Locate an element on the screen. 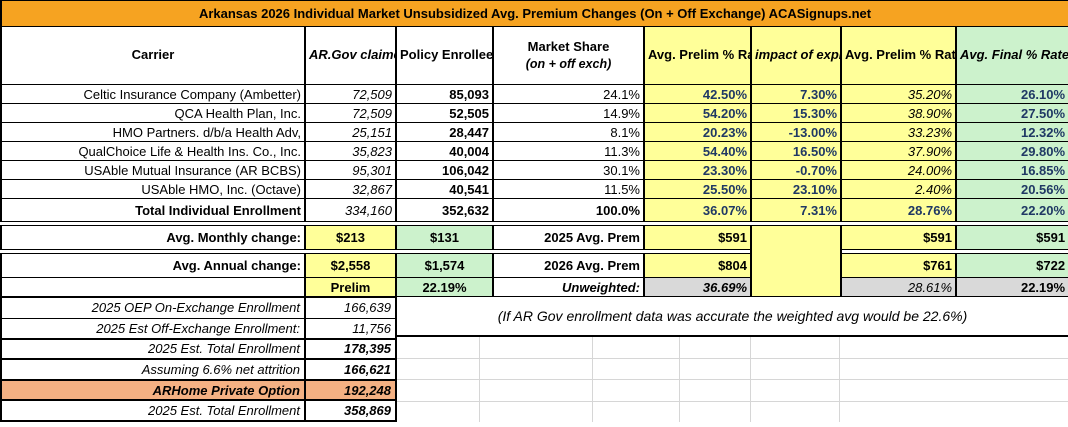 The height and width of the screenshot is (427, 1068). monthly-change-final-cell: $131 is located at coordinates (444, 237).